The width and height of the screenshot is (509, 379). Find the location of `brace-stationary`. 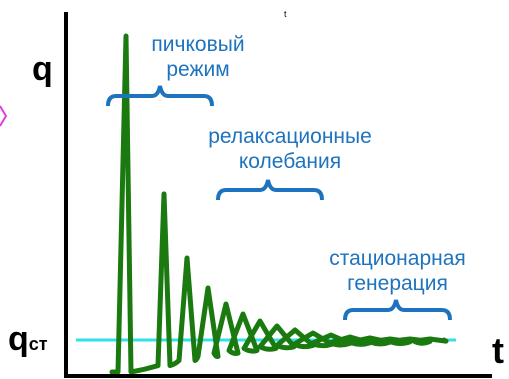

brace-stationary is located at coordinates (397, 310).